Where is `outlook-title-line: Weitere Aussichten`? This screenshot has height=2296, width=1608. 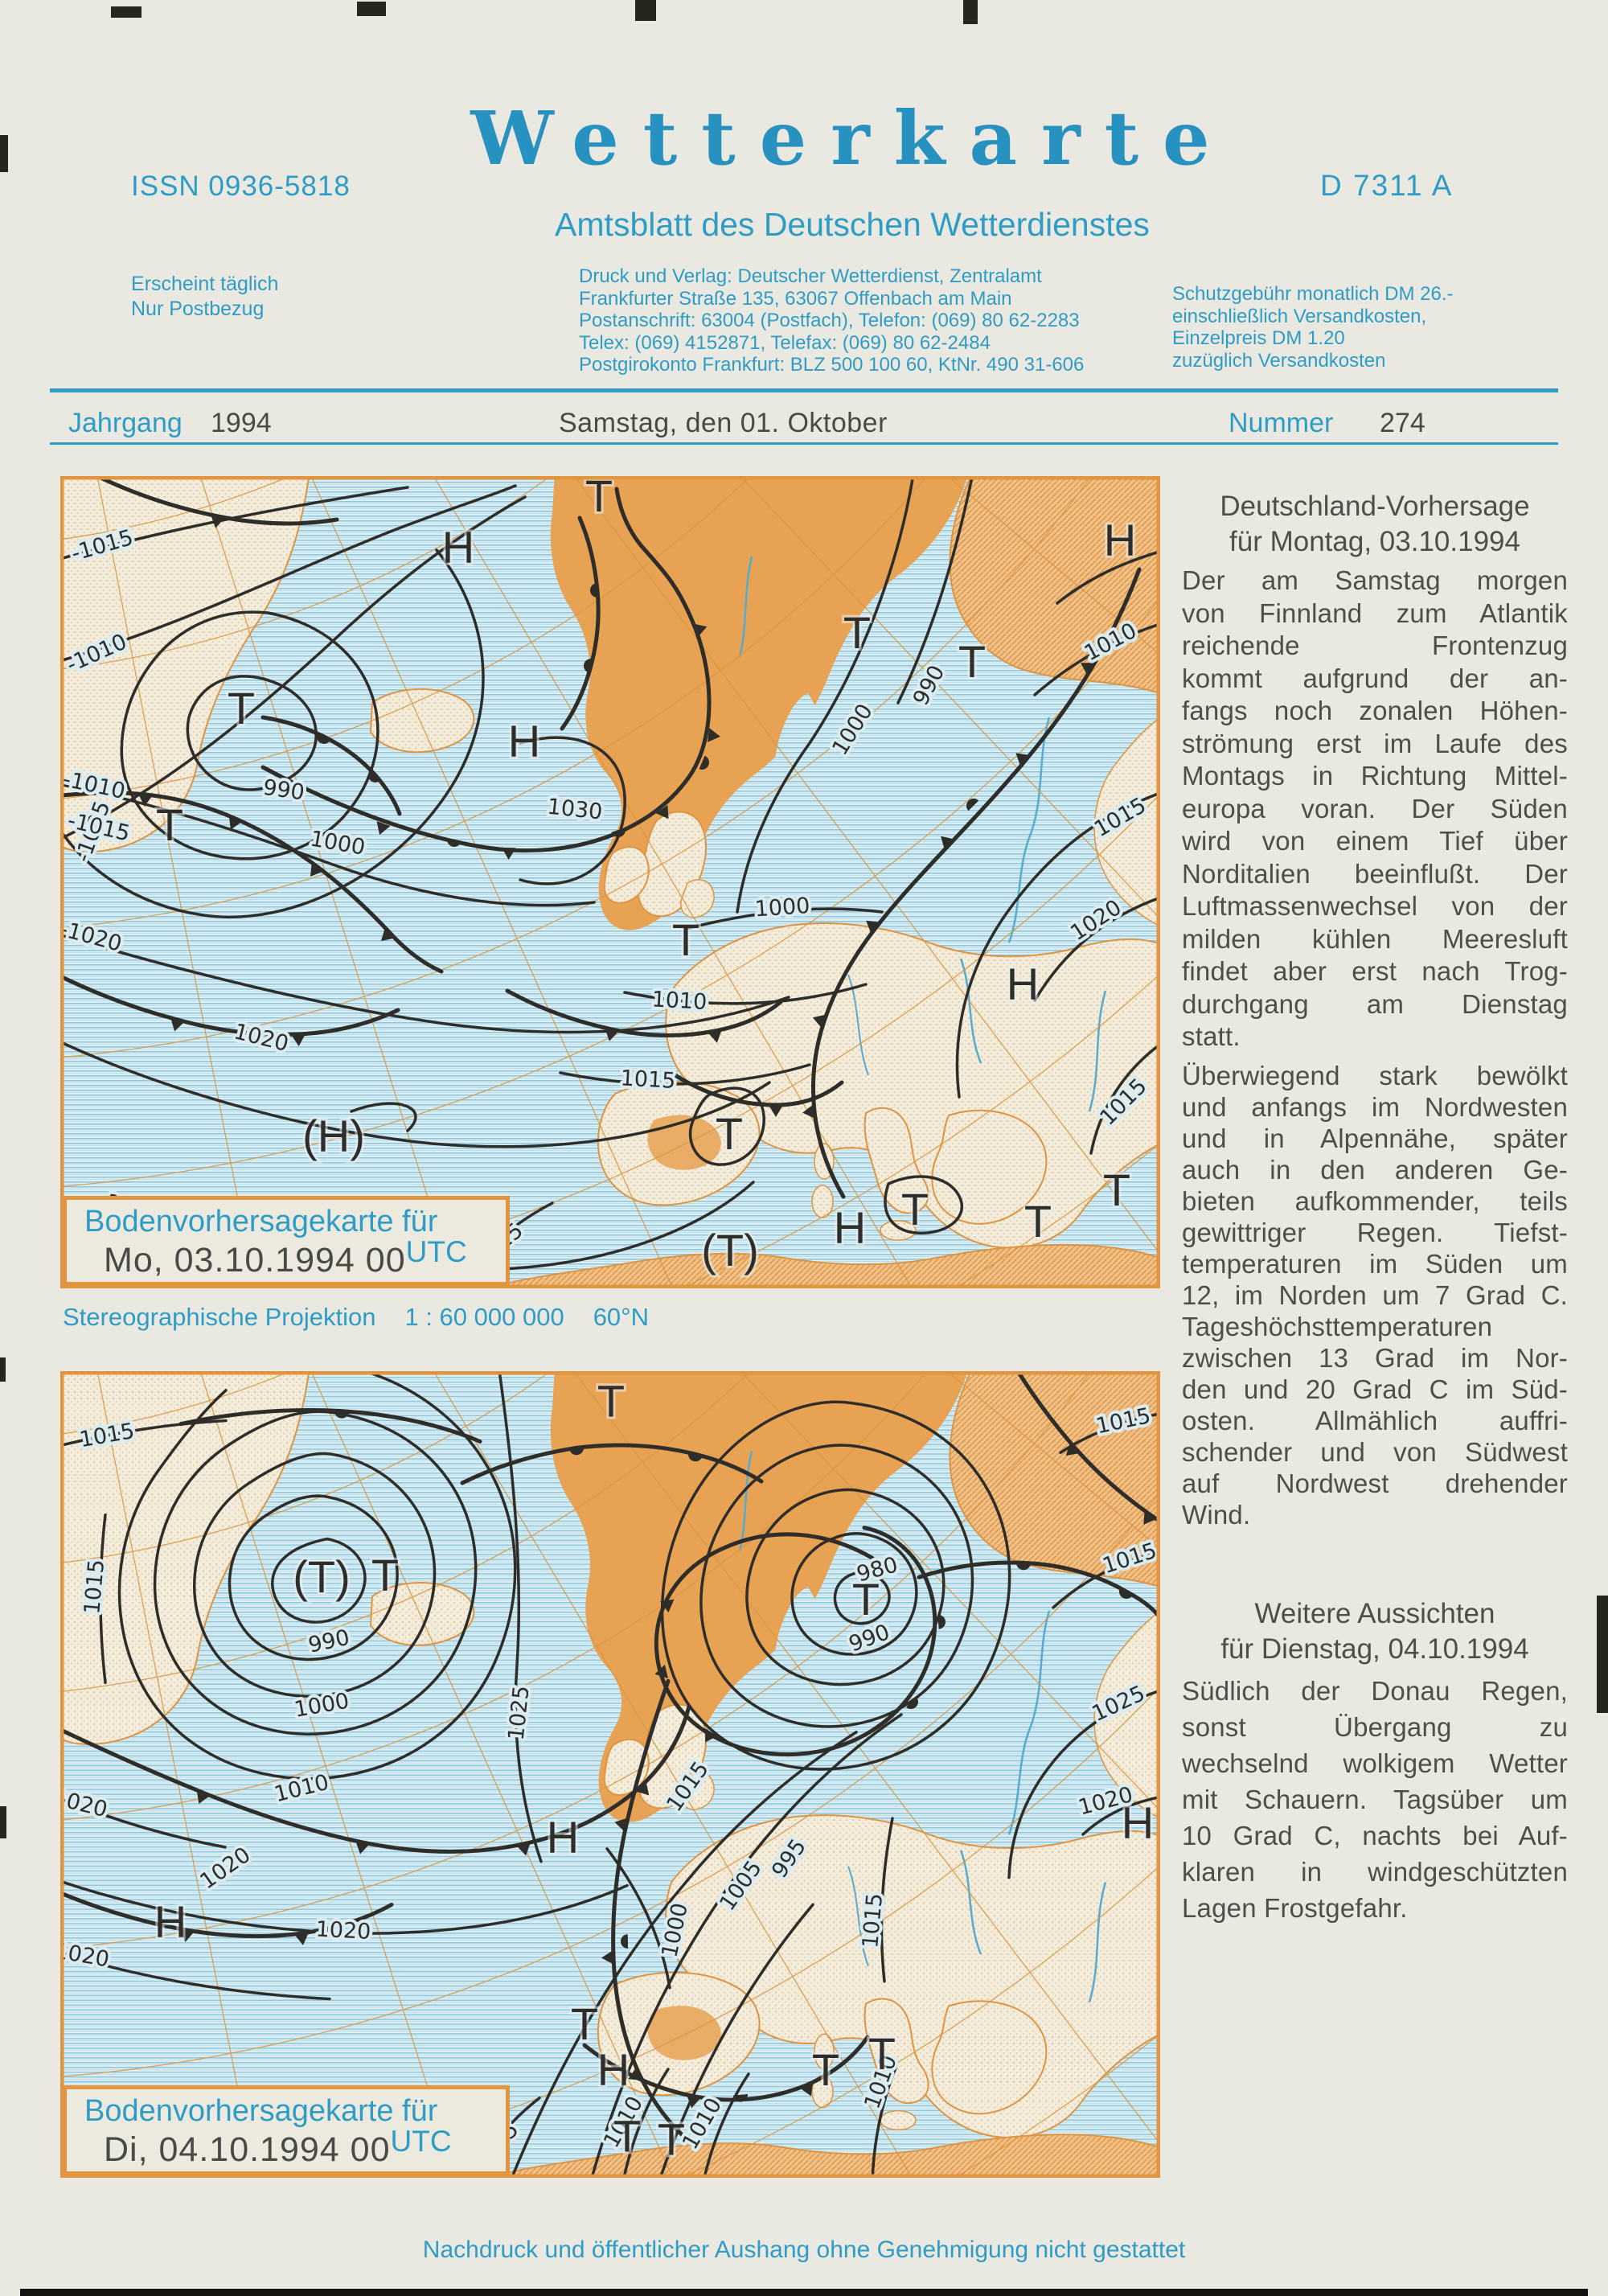 outlook-title-line: Weitere Aussichten is located at coordinates (1374, 1613).